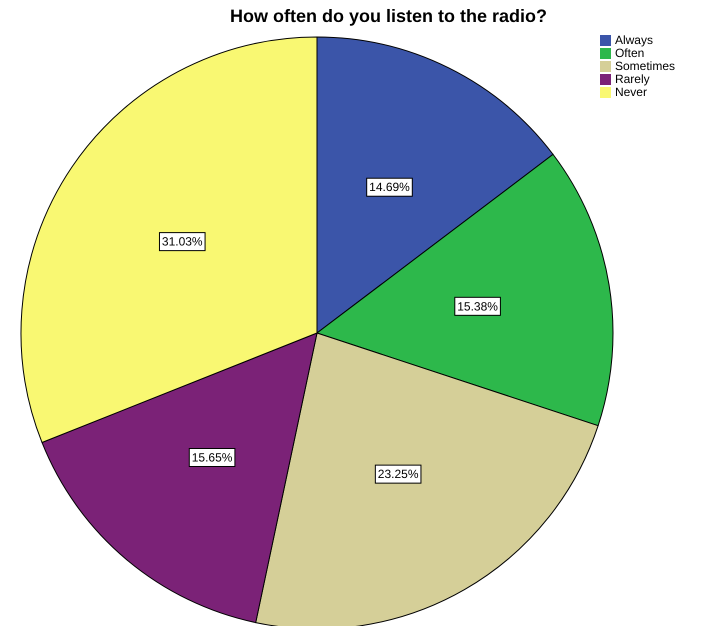  I want to click on data-label: 23.25%, so click(398, 474).